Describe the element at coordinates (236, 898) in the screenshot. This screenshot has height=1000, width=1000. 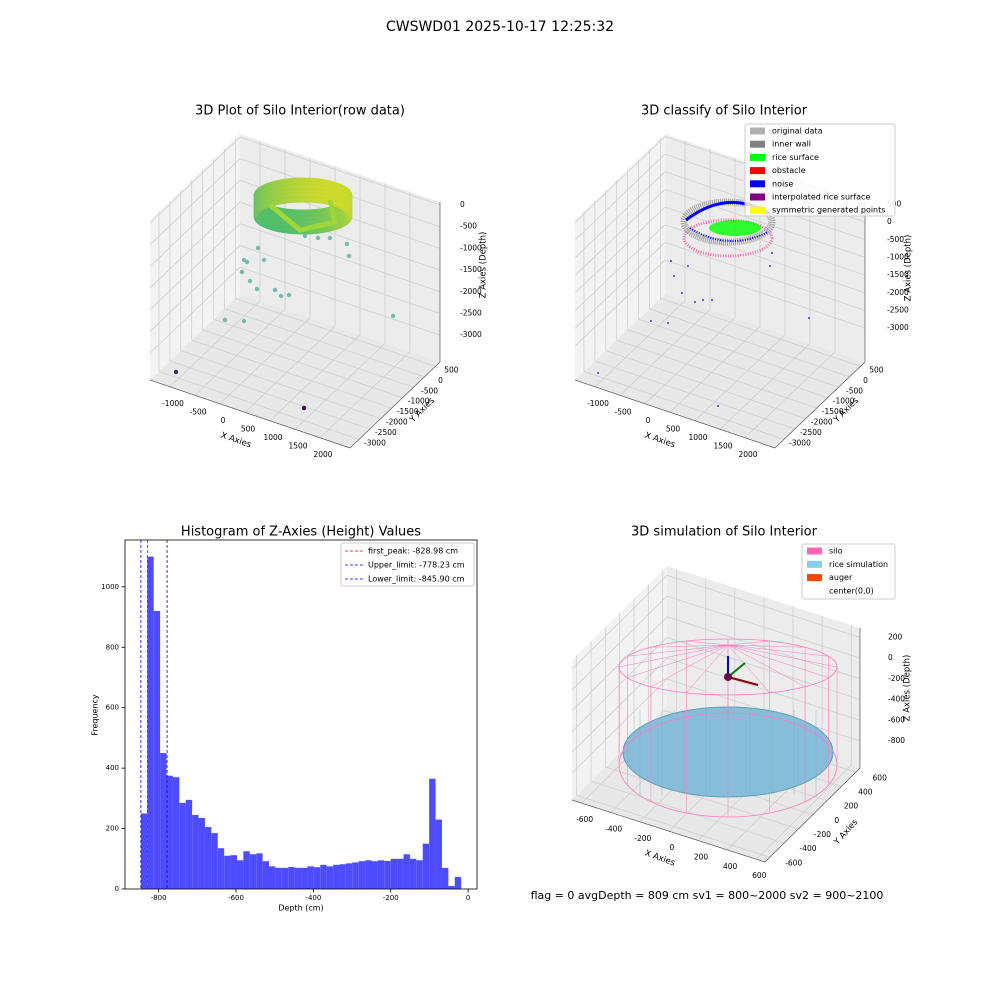
I see `x-tick-label: -600` at that location.